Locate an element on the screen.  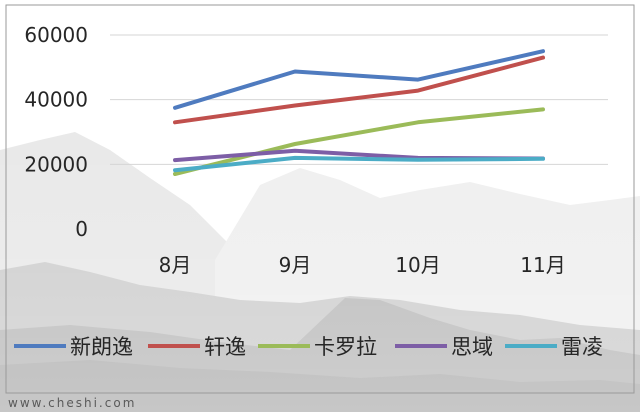
legend-label: 雷凌 is located at coordinates (582, 347).